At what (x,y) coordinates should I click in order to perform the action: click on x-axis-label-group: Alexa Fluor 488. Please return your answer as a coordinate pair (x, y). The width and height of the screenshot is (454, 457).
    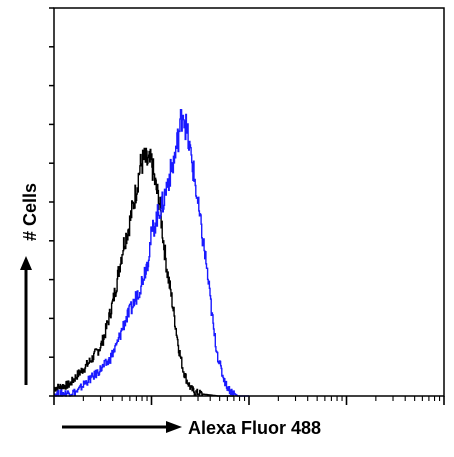
    Looking at the image, I should click on (191, 428).